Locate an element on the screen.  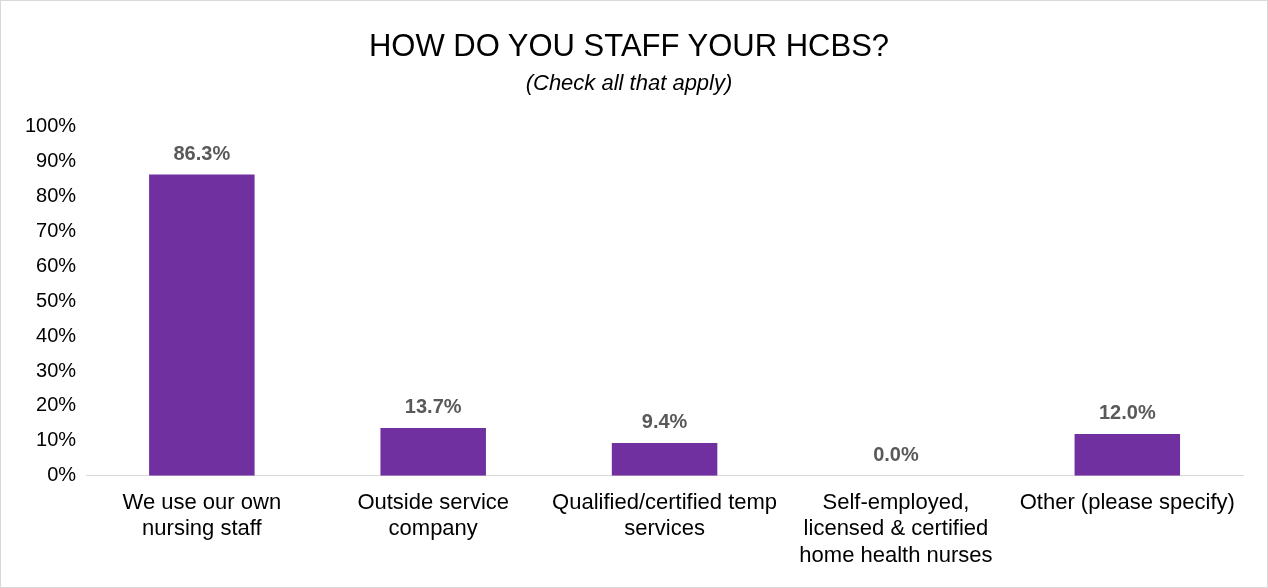
y-tick-label: 20% is located at coordinates (56, 404).